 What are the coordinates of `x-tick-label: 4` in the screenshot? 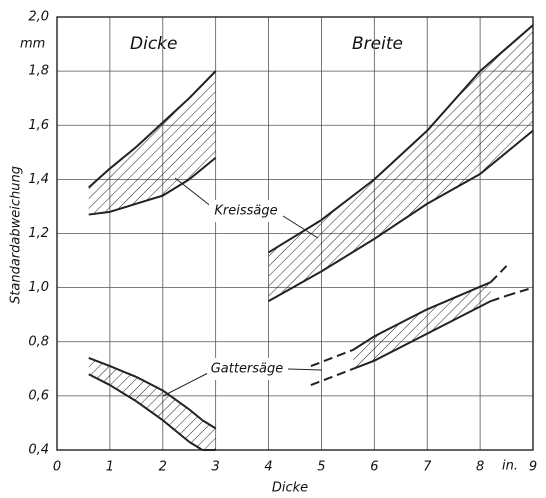 It's located at (268, 467).